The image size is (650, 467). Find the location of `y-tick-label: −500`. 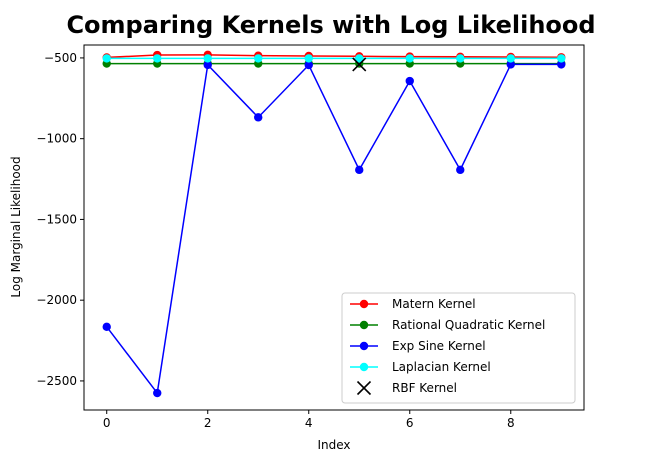

y-tick-label: −500 is located at coordinates (60, 58).